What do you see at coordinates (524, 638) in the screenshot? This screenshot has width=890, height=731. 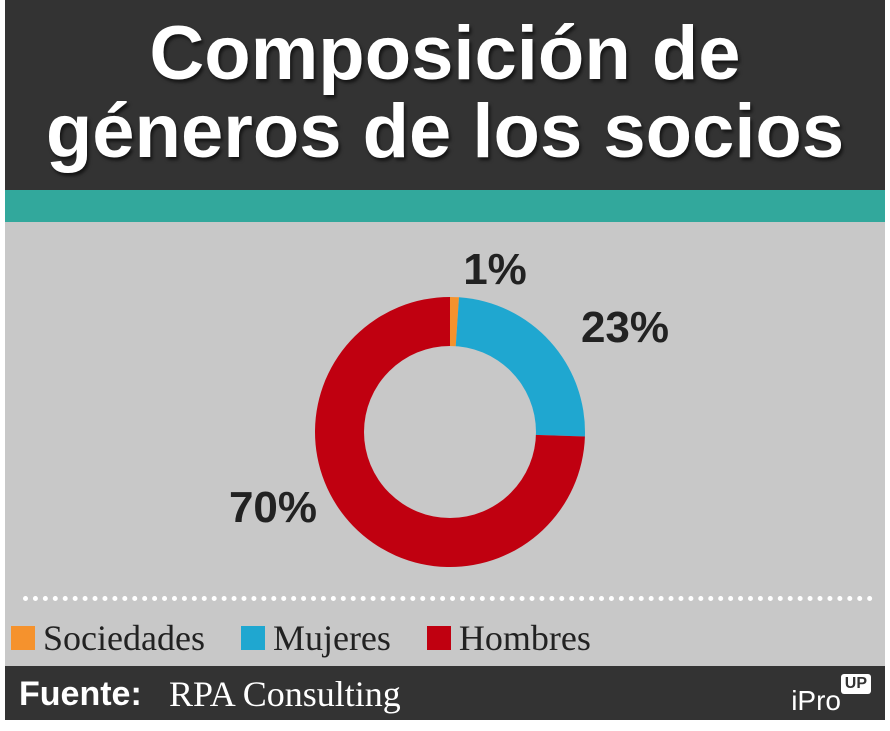 I see `legend-label-hombres: Hombres` at bounding box center [524, 638].